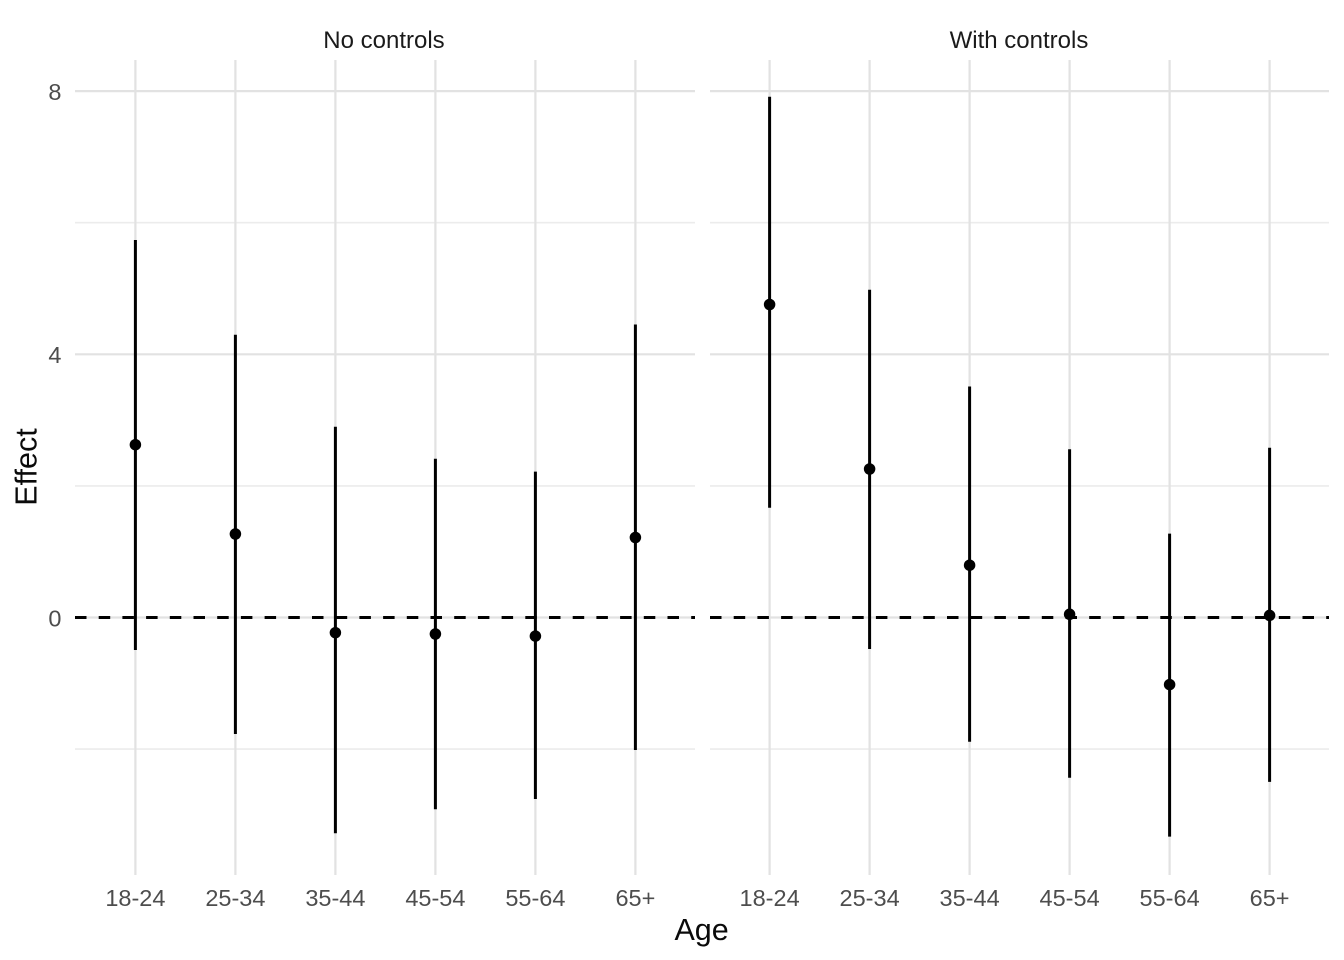 The width and height of the screenshot is (1344, 960). Describe the element at coordinates (27, 467) in the screenshot. I see `svg-text: Effect` at that location.